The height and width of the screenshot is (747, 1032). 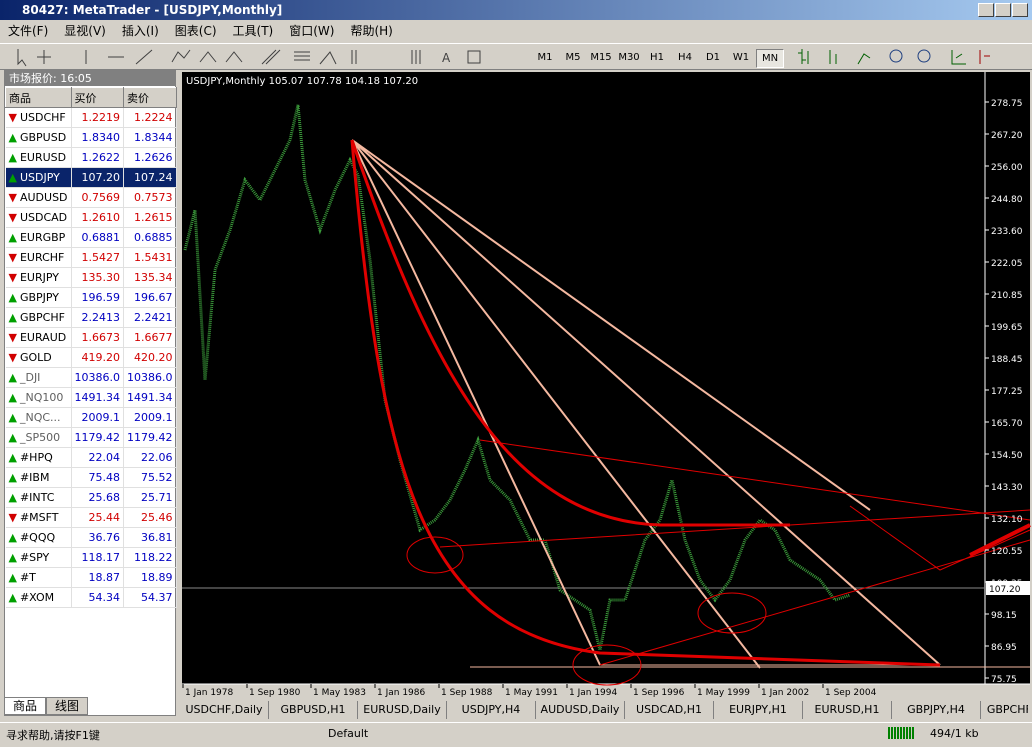 I want to click on timeframe-button: D1, so click(x=713, y=57).